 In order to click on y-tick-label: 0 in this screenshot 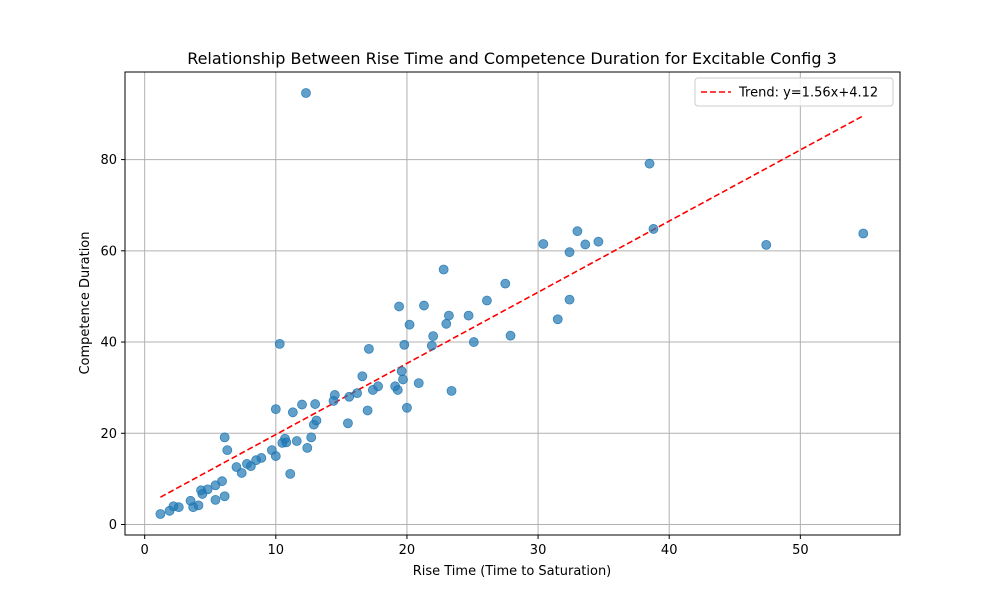, I will do `click(113, 525)`.